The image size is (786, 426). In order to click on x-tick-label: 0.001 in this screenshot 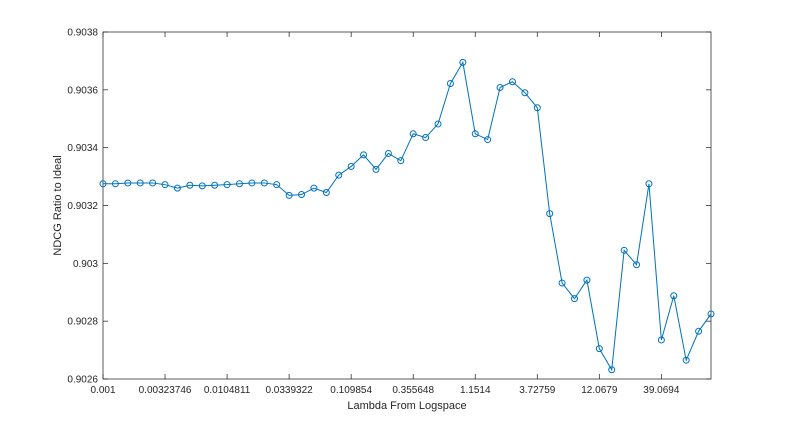, I will do `click(102, 390)`.